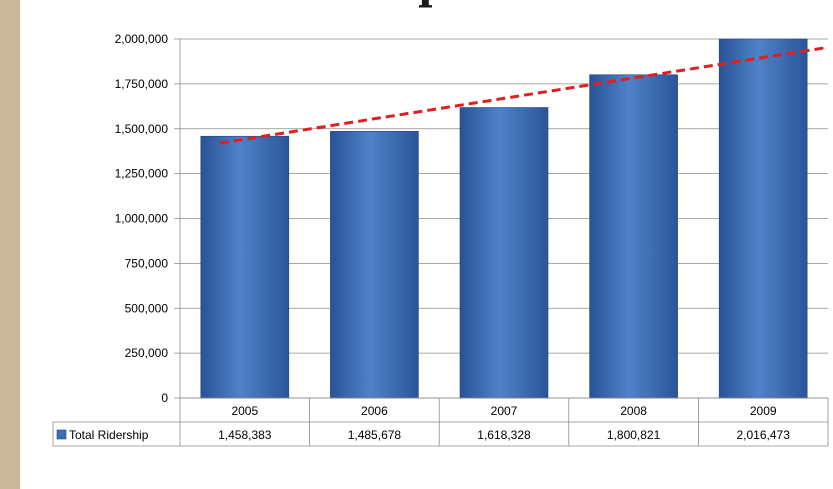 The image size is (833, 489). Describe the element at coordinates (61, 434) in the screenshot. I see `legend-swatch` at that location.